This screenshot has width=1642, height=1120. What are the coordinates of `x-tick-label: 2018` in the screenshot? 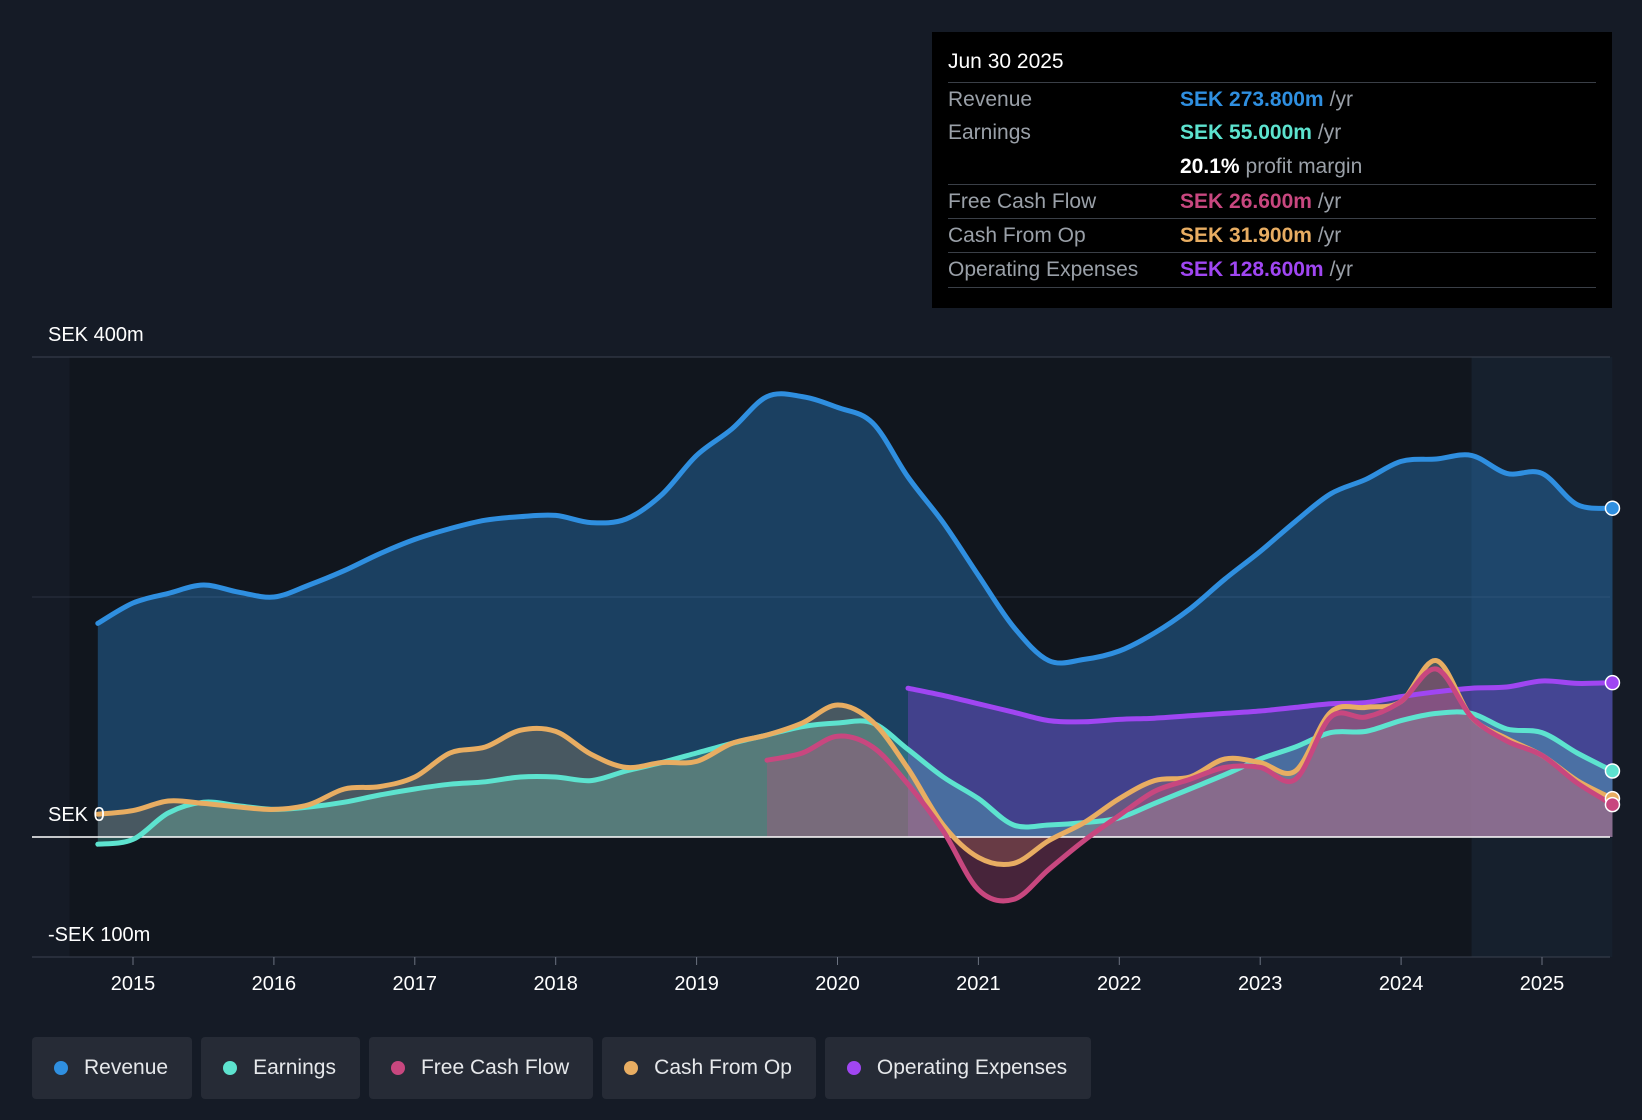 It's located at (555, 984).